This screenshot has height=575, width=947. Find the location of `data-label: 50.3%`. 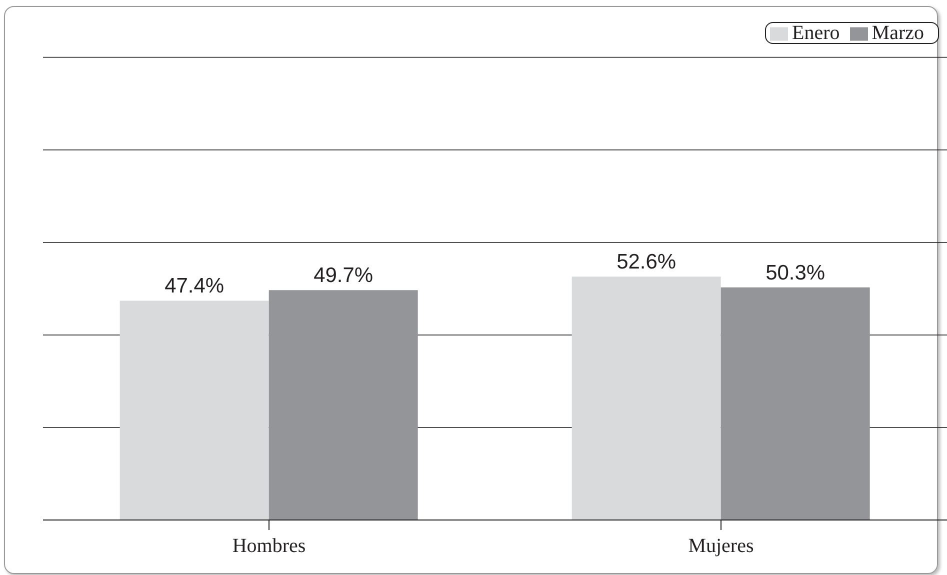

data-label: 50.3% is located at coordinates (796, 272).